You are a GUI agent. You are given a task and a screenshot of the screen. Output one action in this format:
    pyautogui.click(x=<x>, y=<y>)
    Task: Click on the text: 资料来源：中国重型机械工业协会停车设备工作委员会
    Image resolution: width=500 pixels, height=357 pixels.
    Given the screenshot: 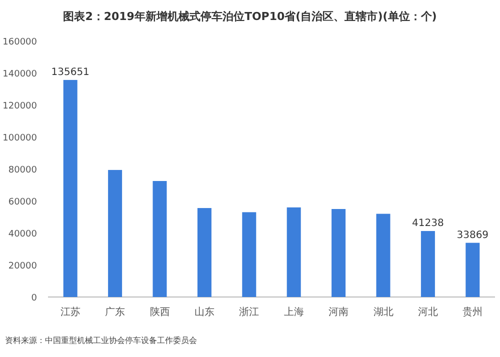 What is the action you would take?
    pyautogui.click(x=101, y=340)
    